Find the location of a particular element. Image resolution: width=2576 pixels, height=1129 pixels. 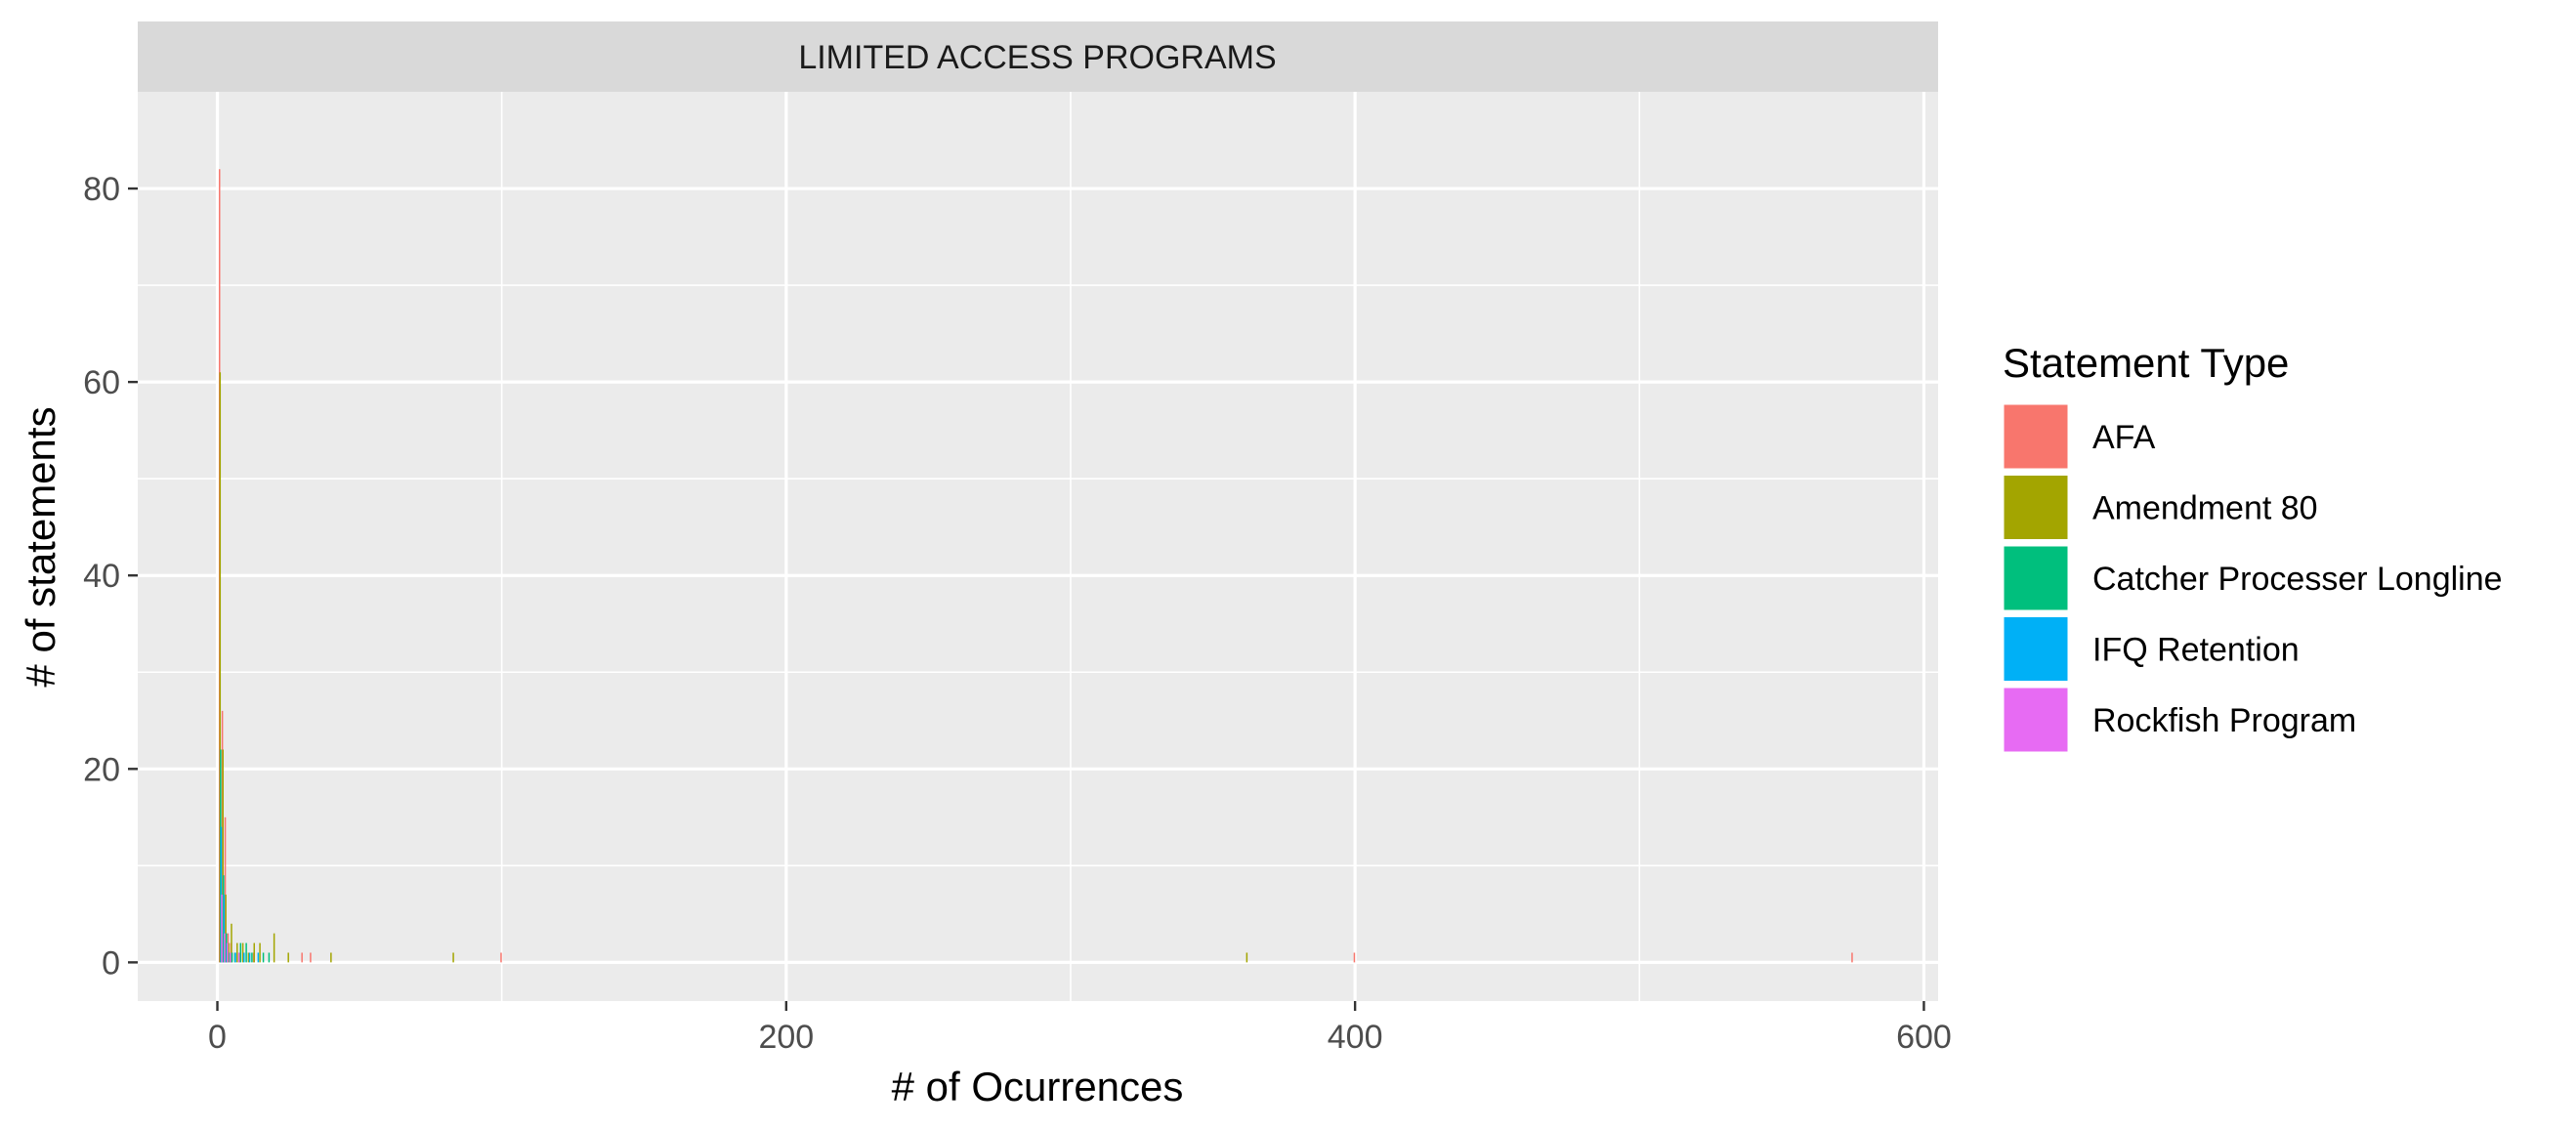

y-tick-label: 20 is located at coordinates (101, 769).